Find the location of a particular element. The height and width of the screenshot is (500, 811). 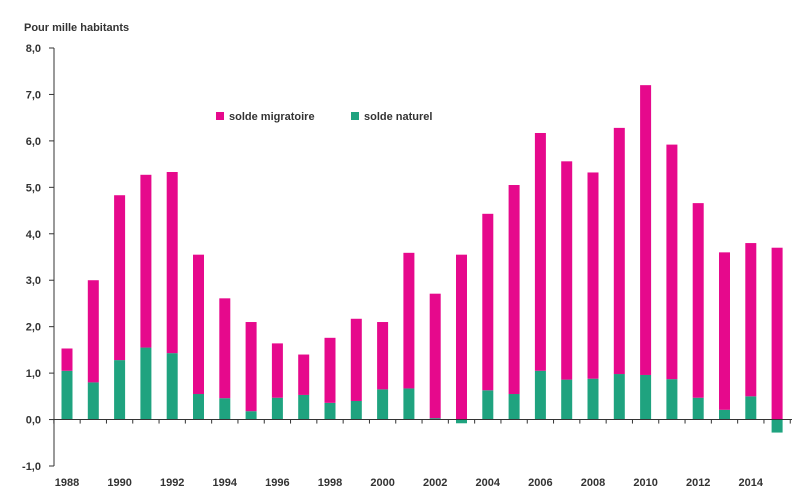

y-tick-label: -1,0 is located at coordinates (31, 467).